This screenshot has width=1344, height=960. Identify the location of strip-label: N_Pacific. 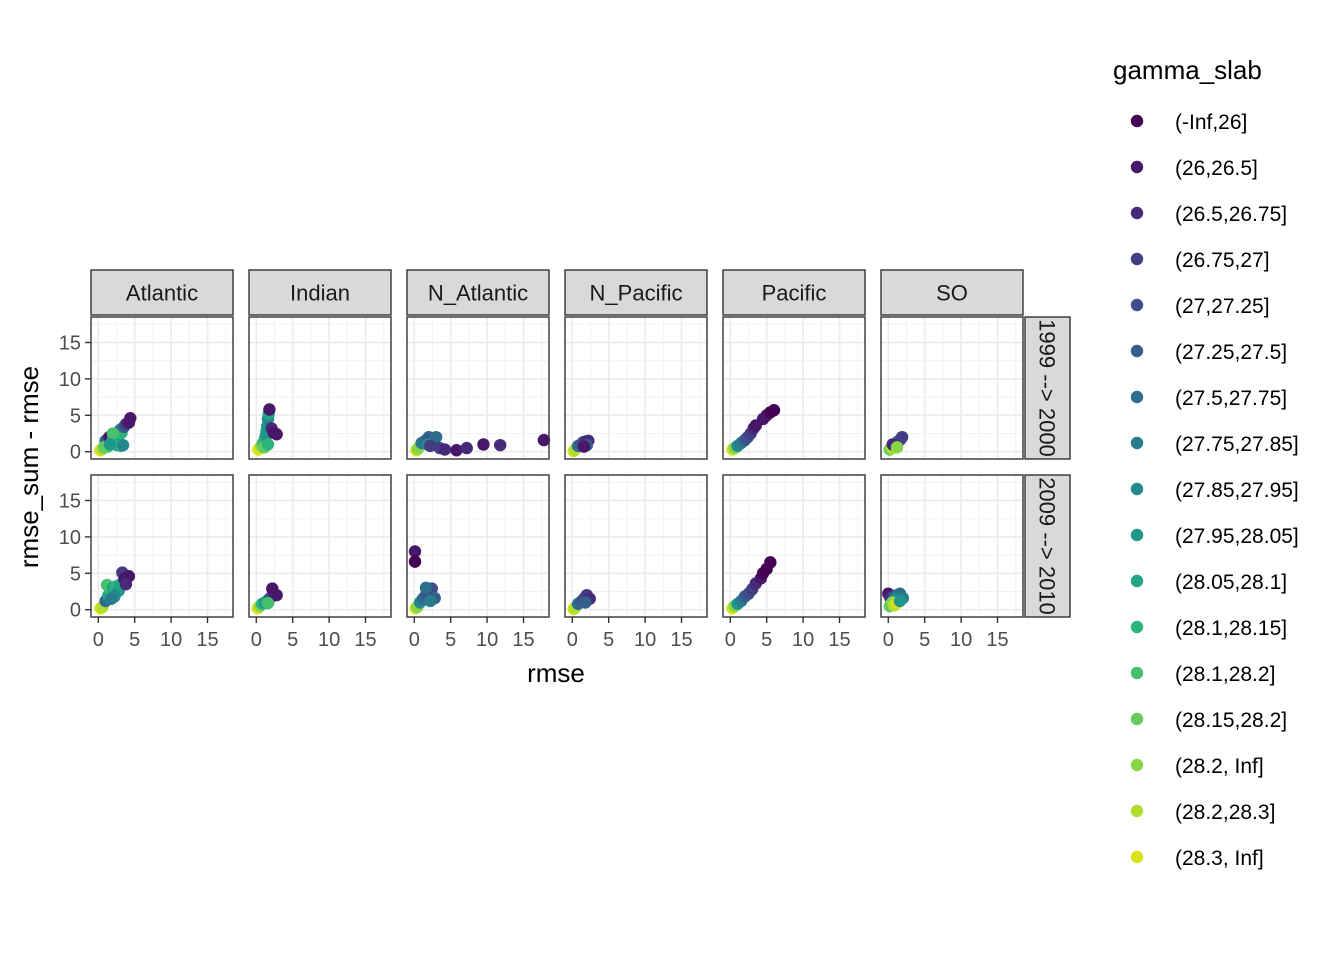
(636, 293).